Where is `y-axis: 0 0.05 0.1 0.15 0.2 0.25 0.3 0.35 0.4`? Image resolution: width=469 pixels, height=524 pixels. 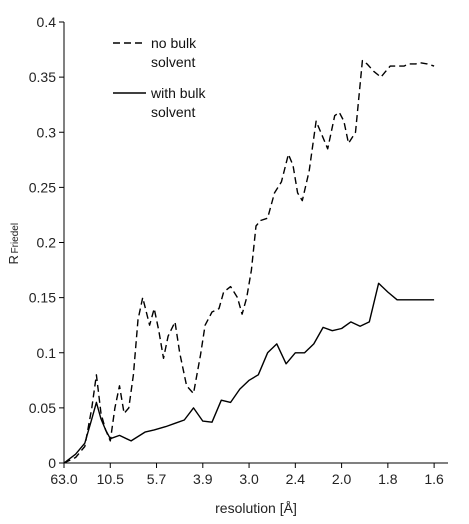 y-axis: 0 0.05 0.1 0.15 0.2 0.25 0.3 0.35 0.4 is located at coordinates (46, 242).